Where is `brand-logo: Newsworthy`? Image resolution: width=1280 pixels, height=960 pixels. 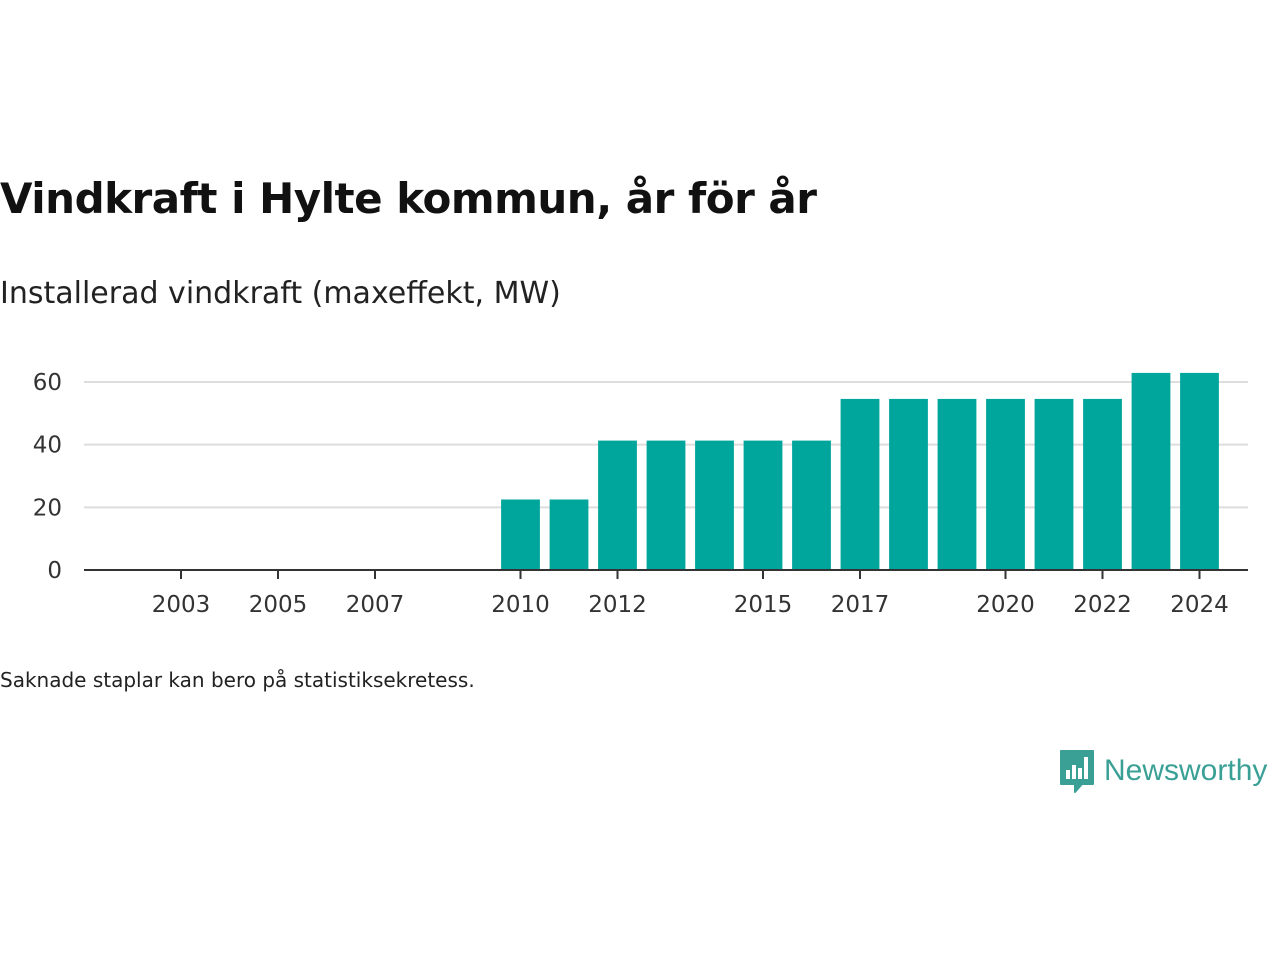 brand-logo: Newsworthy is located at coordinates (1162, 771).